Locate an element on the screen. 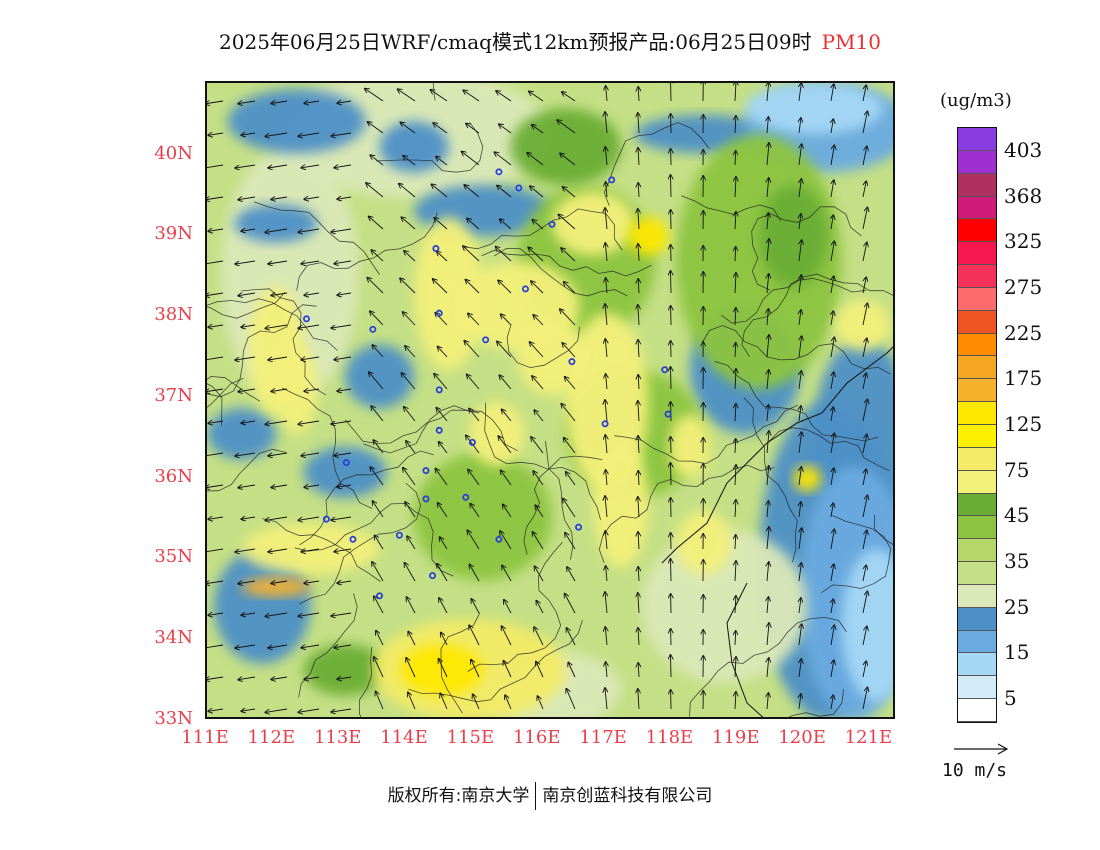 Image resolution: width=1100 pixels, height=850 pixels. lon-tick-label: 112E is located at coordinates (271, 737).